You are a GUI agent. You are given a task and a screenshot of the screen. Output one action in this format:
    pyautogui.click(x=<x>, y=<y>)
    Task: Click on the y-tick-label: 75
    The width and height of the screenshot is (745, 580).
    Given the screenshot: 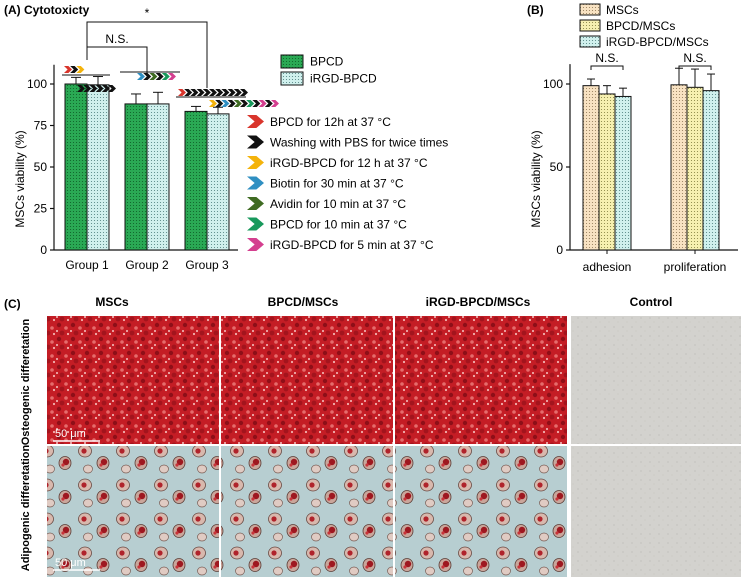 What is the action you would take?
    pyautogui.click(x=41, y=126)
    